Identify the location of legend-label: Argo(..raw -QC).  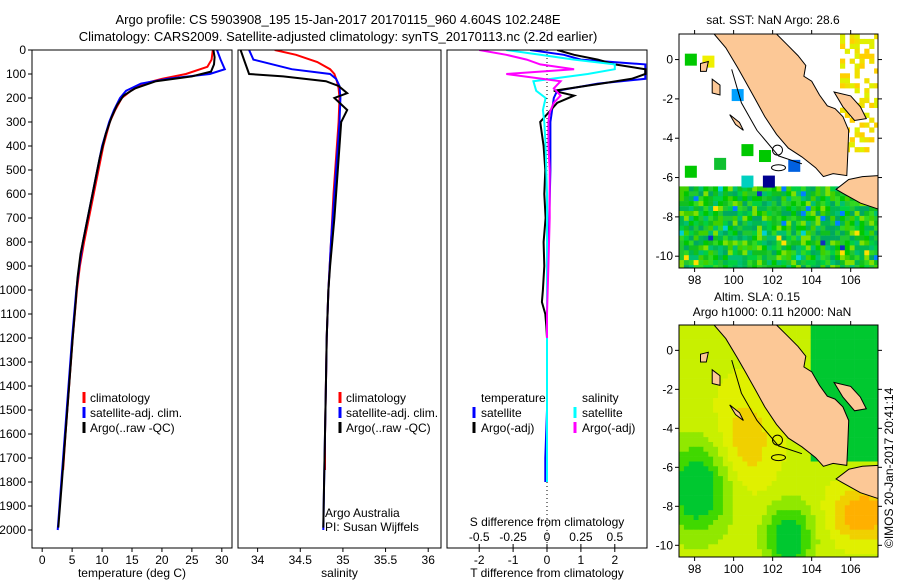
(388, 428).